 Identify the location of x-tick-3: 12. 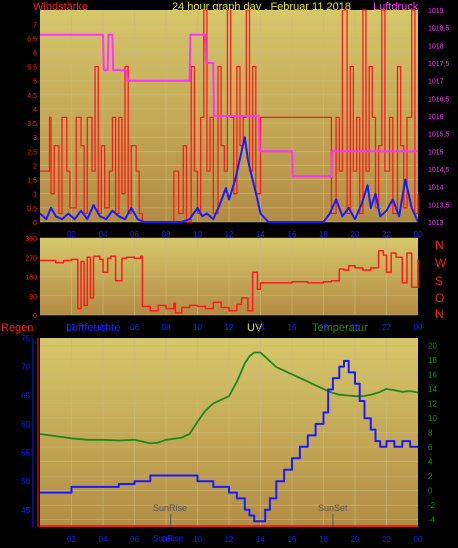
(229, 539).